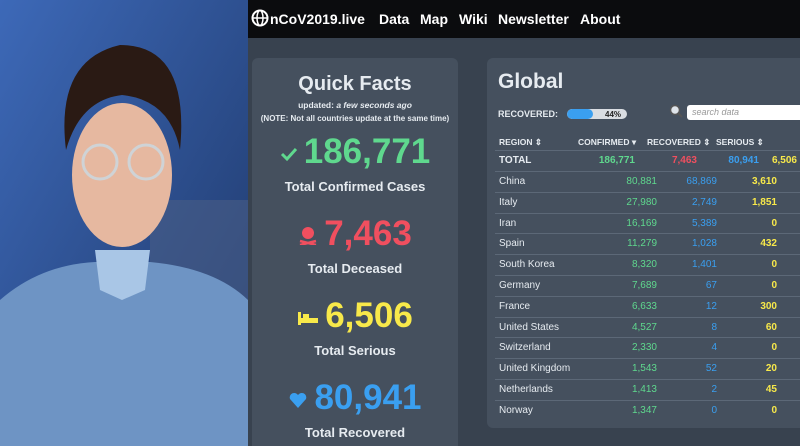 This screenshot has height=446, width=800. What do you see at coordinates (122, 275) in the screenshot?
I see `collar` at bounding box center [122, 275].